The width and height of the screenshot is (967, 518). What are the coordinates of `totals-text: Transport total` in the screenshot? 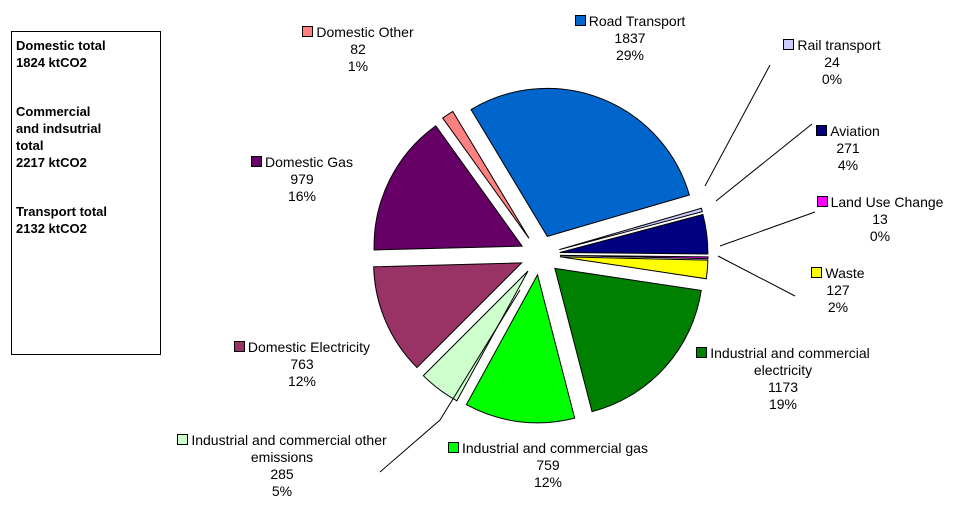 It's located at (62, 211).